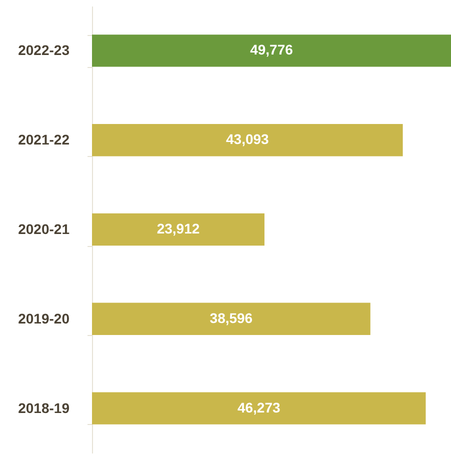 The width and height of the screenshot is (451, 455). I want to click on data-label: 46,273, so click(258, 407).